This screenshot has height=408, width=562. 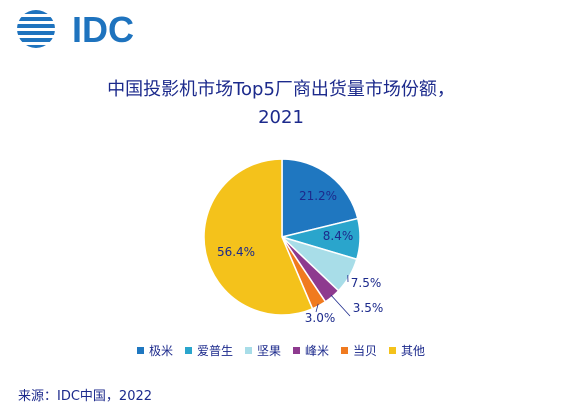 I want to click on data-label-3: 3.5%, so click(x=368, y=308).